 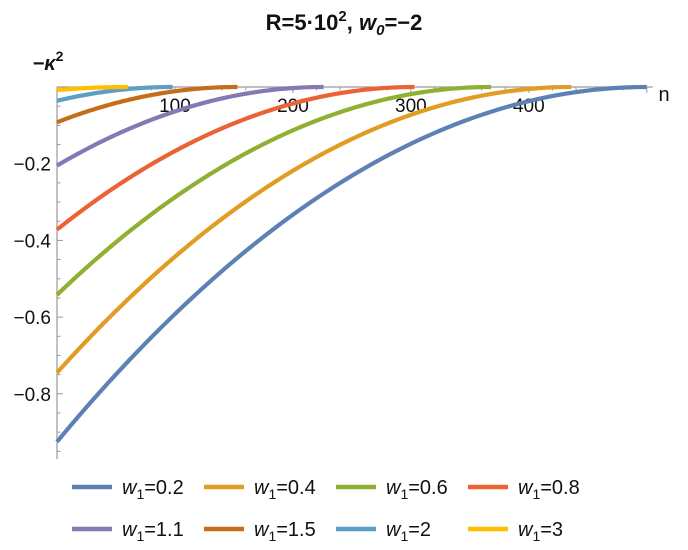 What do you see at coordinates (32, 165) in the screenshot?
I see `y-tick-label: −0.2` at bounding box center [32, 165].